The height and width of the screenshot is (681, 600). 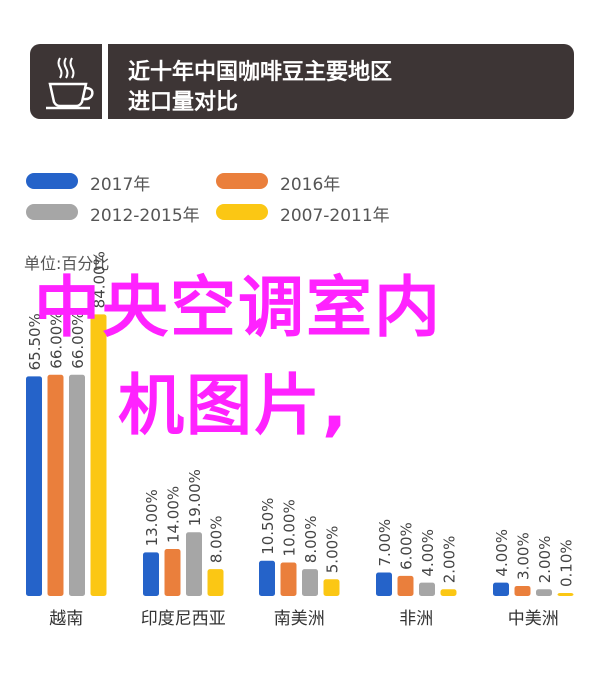 What do you see at coordinates (145, 216) in the screenshot?
I see `legend-label-2012-2015: 2012-2015年` at bounding box center [145, 216].